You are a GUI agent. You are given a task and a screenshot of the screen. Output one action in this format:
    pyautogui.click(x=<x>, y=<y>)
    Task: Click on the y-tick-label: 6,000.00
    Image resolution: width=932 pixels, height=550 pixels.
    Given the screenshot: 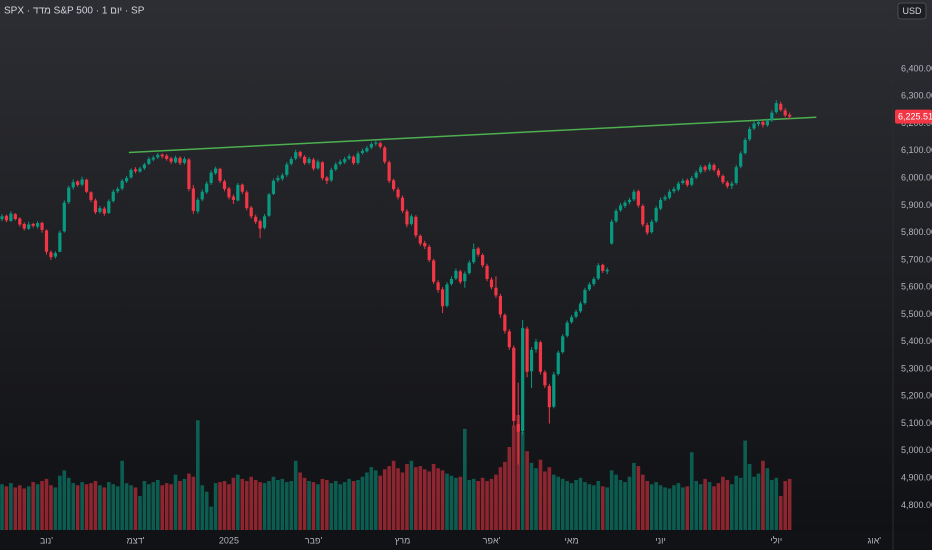 What is the action you would take?
    pyautogui.click(x=916, y=177)
    